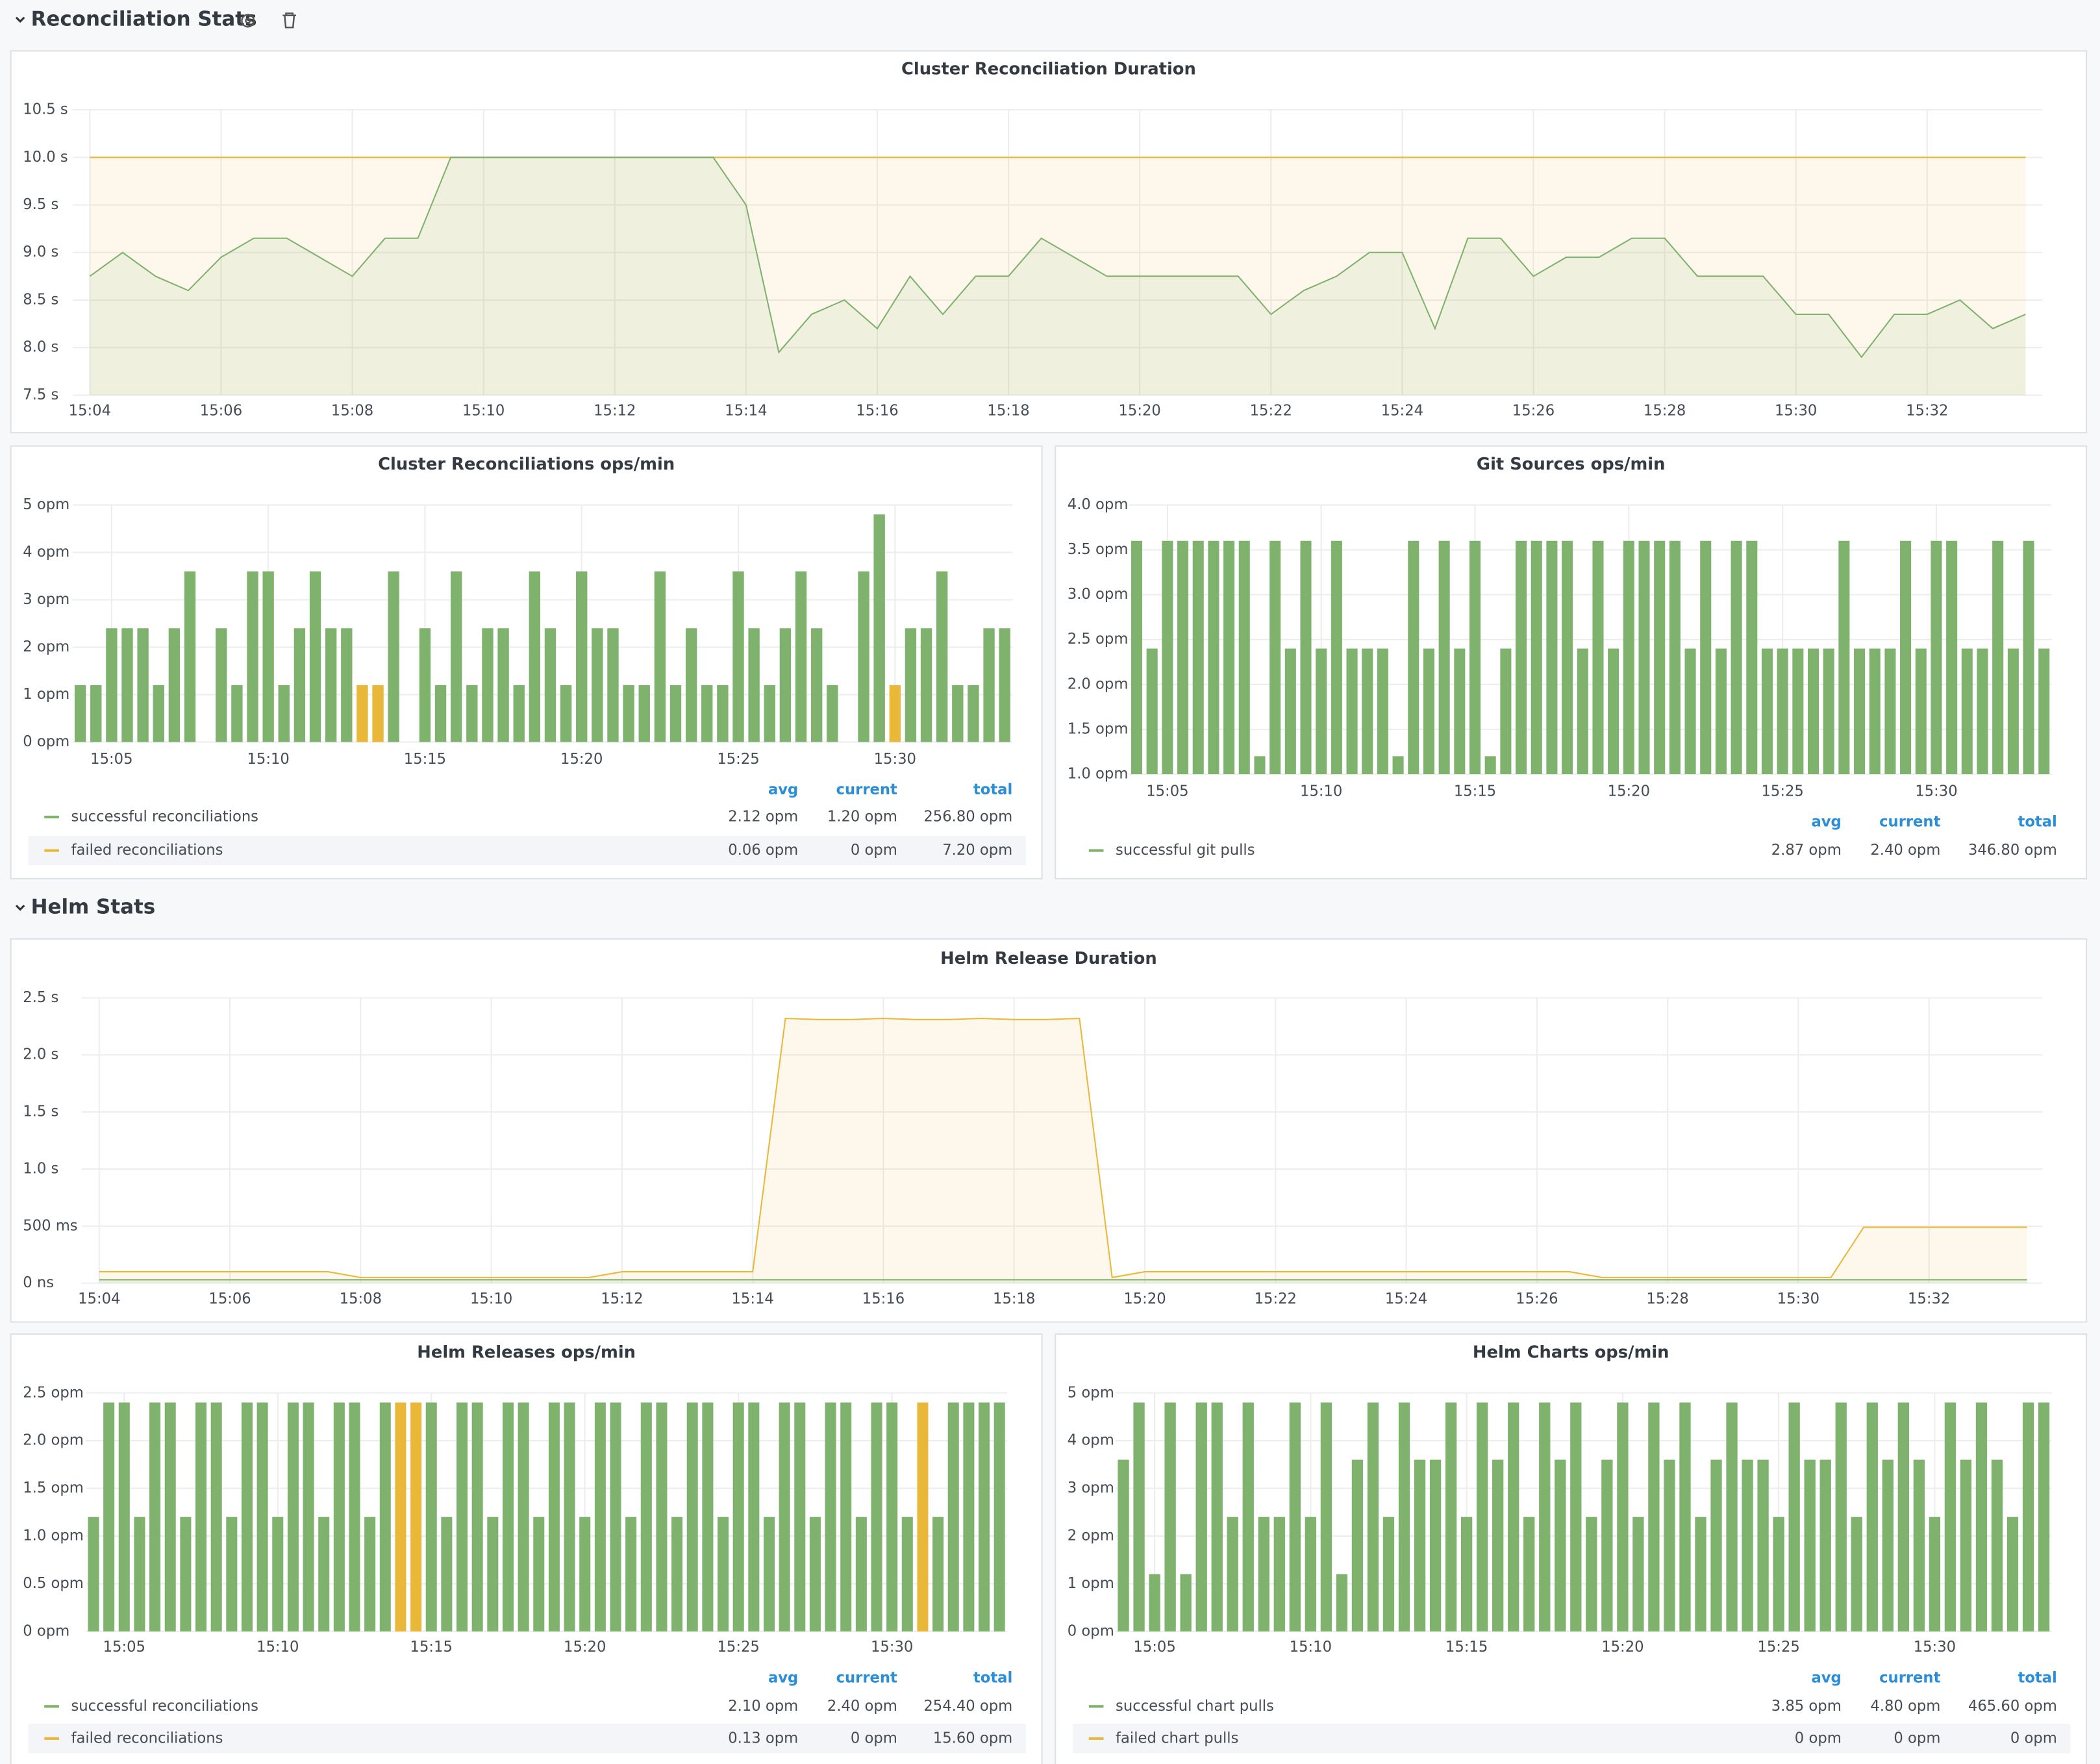 This screenshot has width=2100, height=1764. I want to click on panel-frame, so click(526, 662).